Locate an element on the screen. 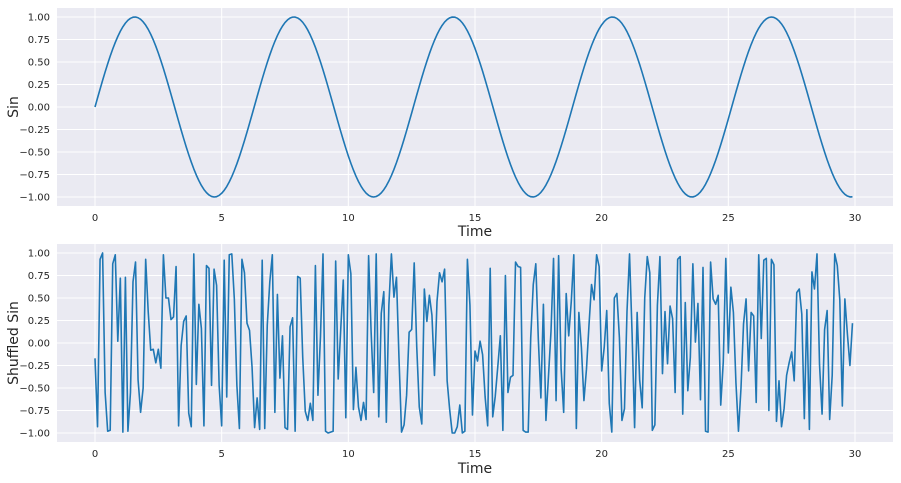  sin-y-tick-label: 0.50 is located at coordinates (39, 63).